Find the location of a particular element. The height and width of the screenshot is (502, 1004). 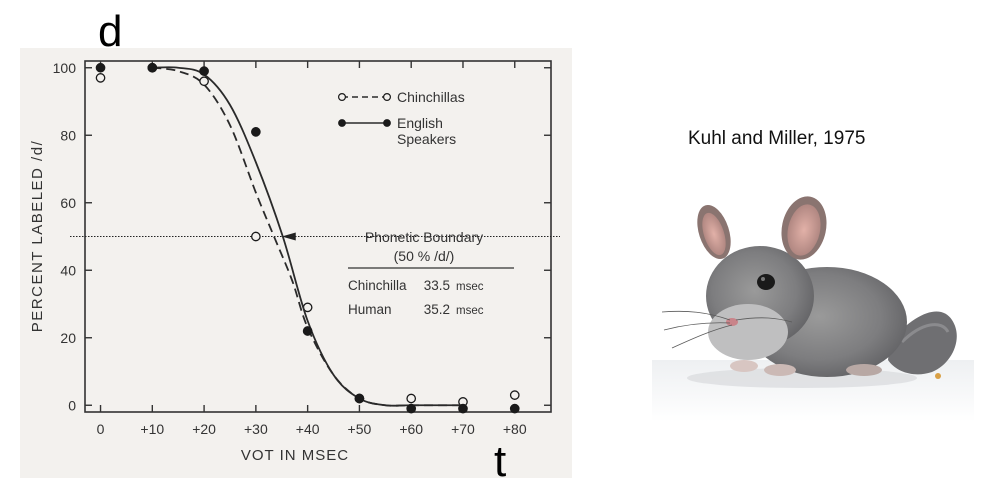

citation: Kuhl and Miller, 1975 is located at coordinates (777, 138).